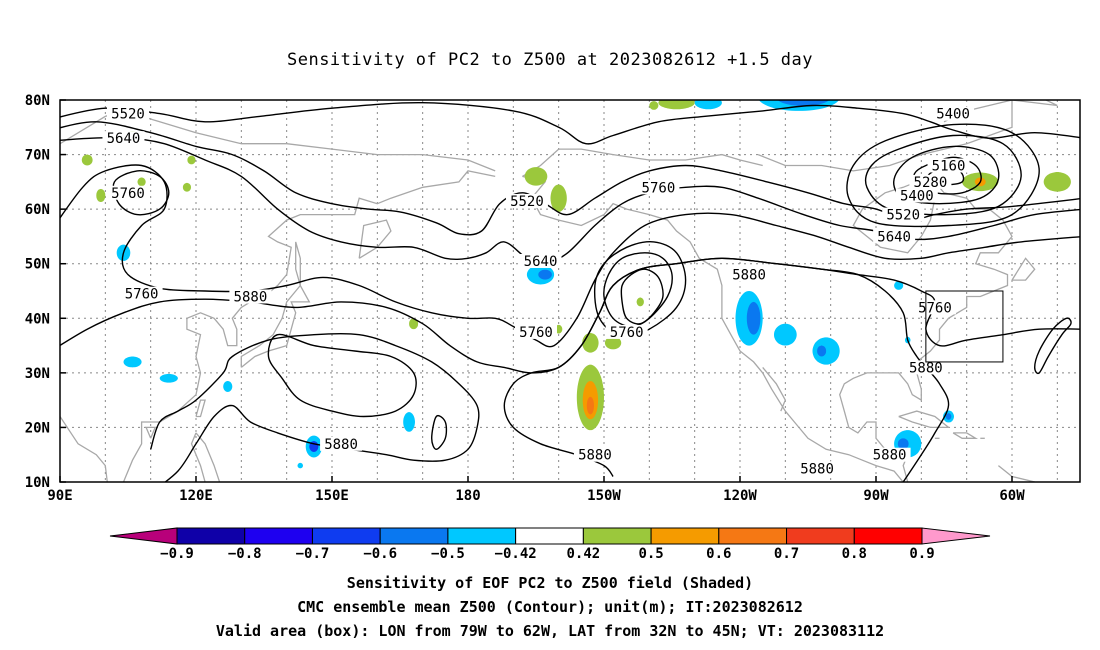 This screenshot has width=1100, height=650. I want to click on colorbar-label: 0.9, so click(921, 554).